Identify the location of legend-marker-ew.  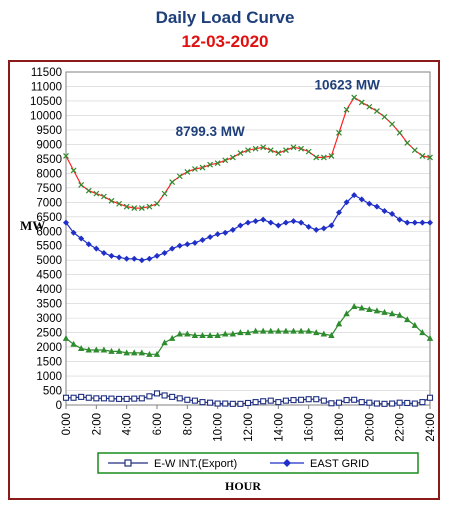
(128, 463).